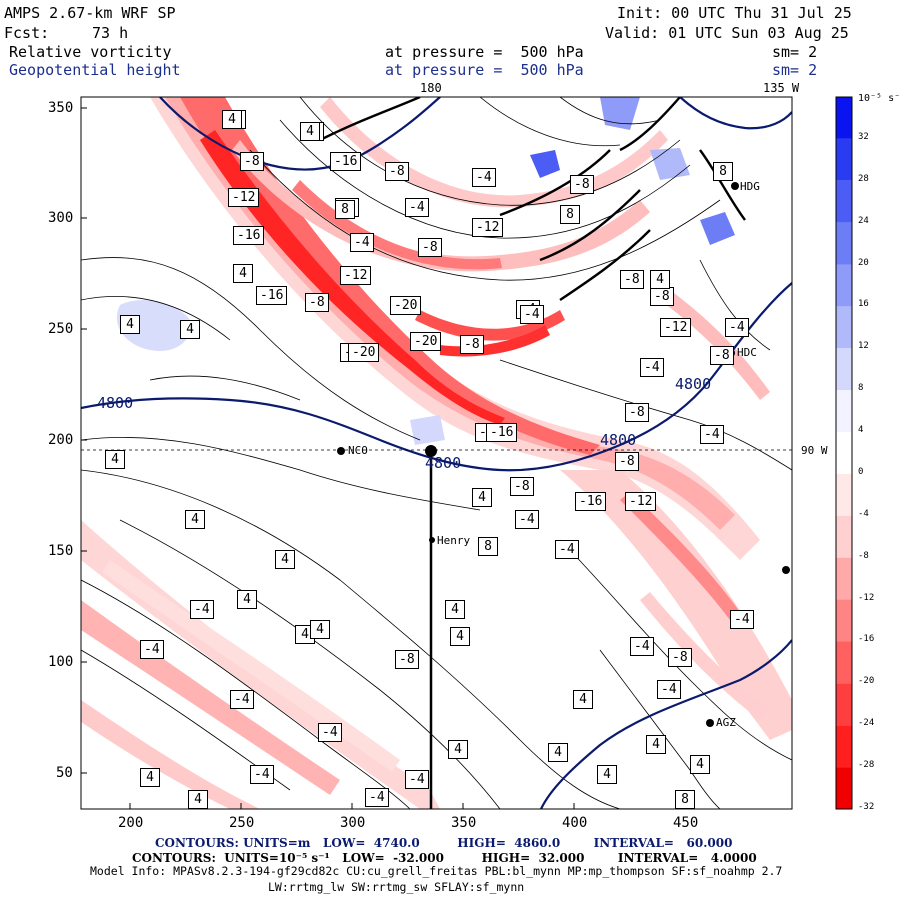  I want to click on colorbar-tick-label: 28, so click(863, 178).